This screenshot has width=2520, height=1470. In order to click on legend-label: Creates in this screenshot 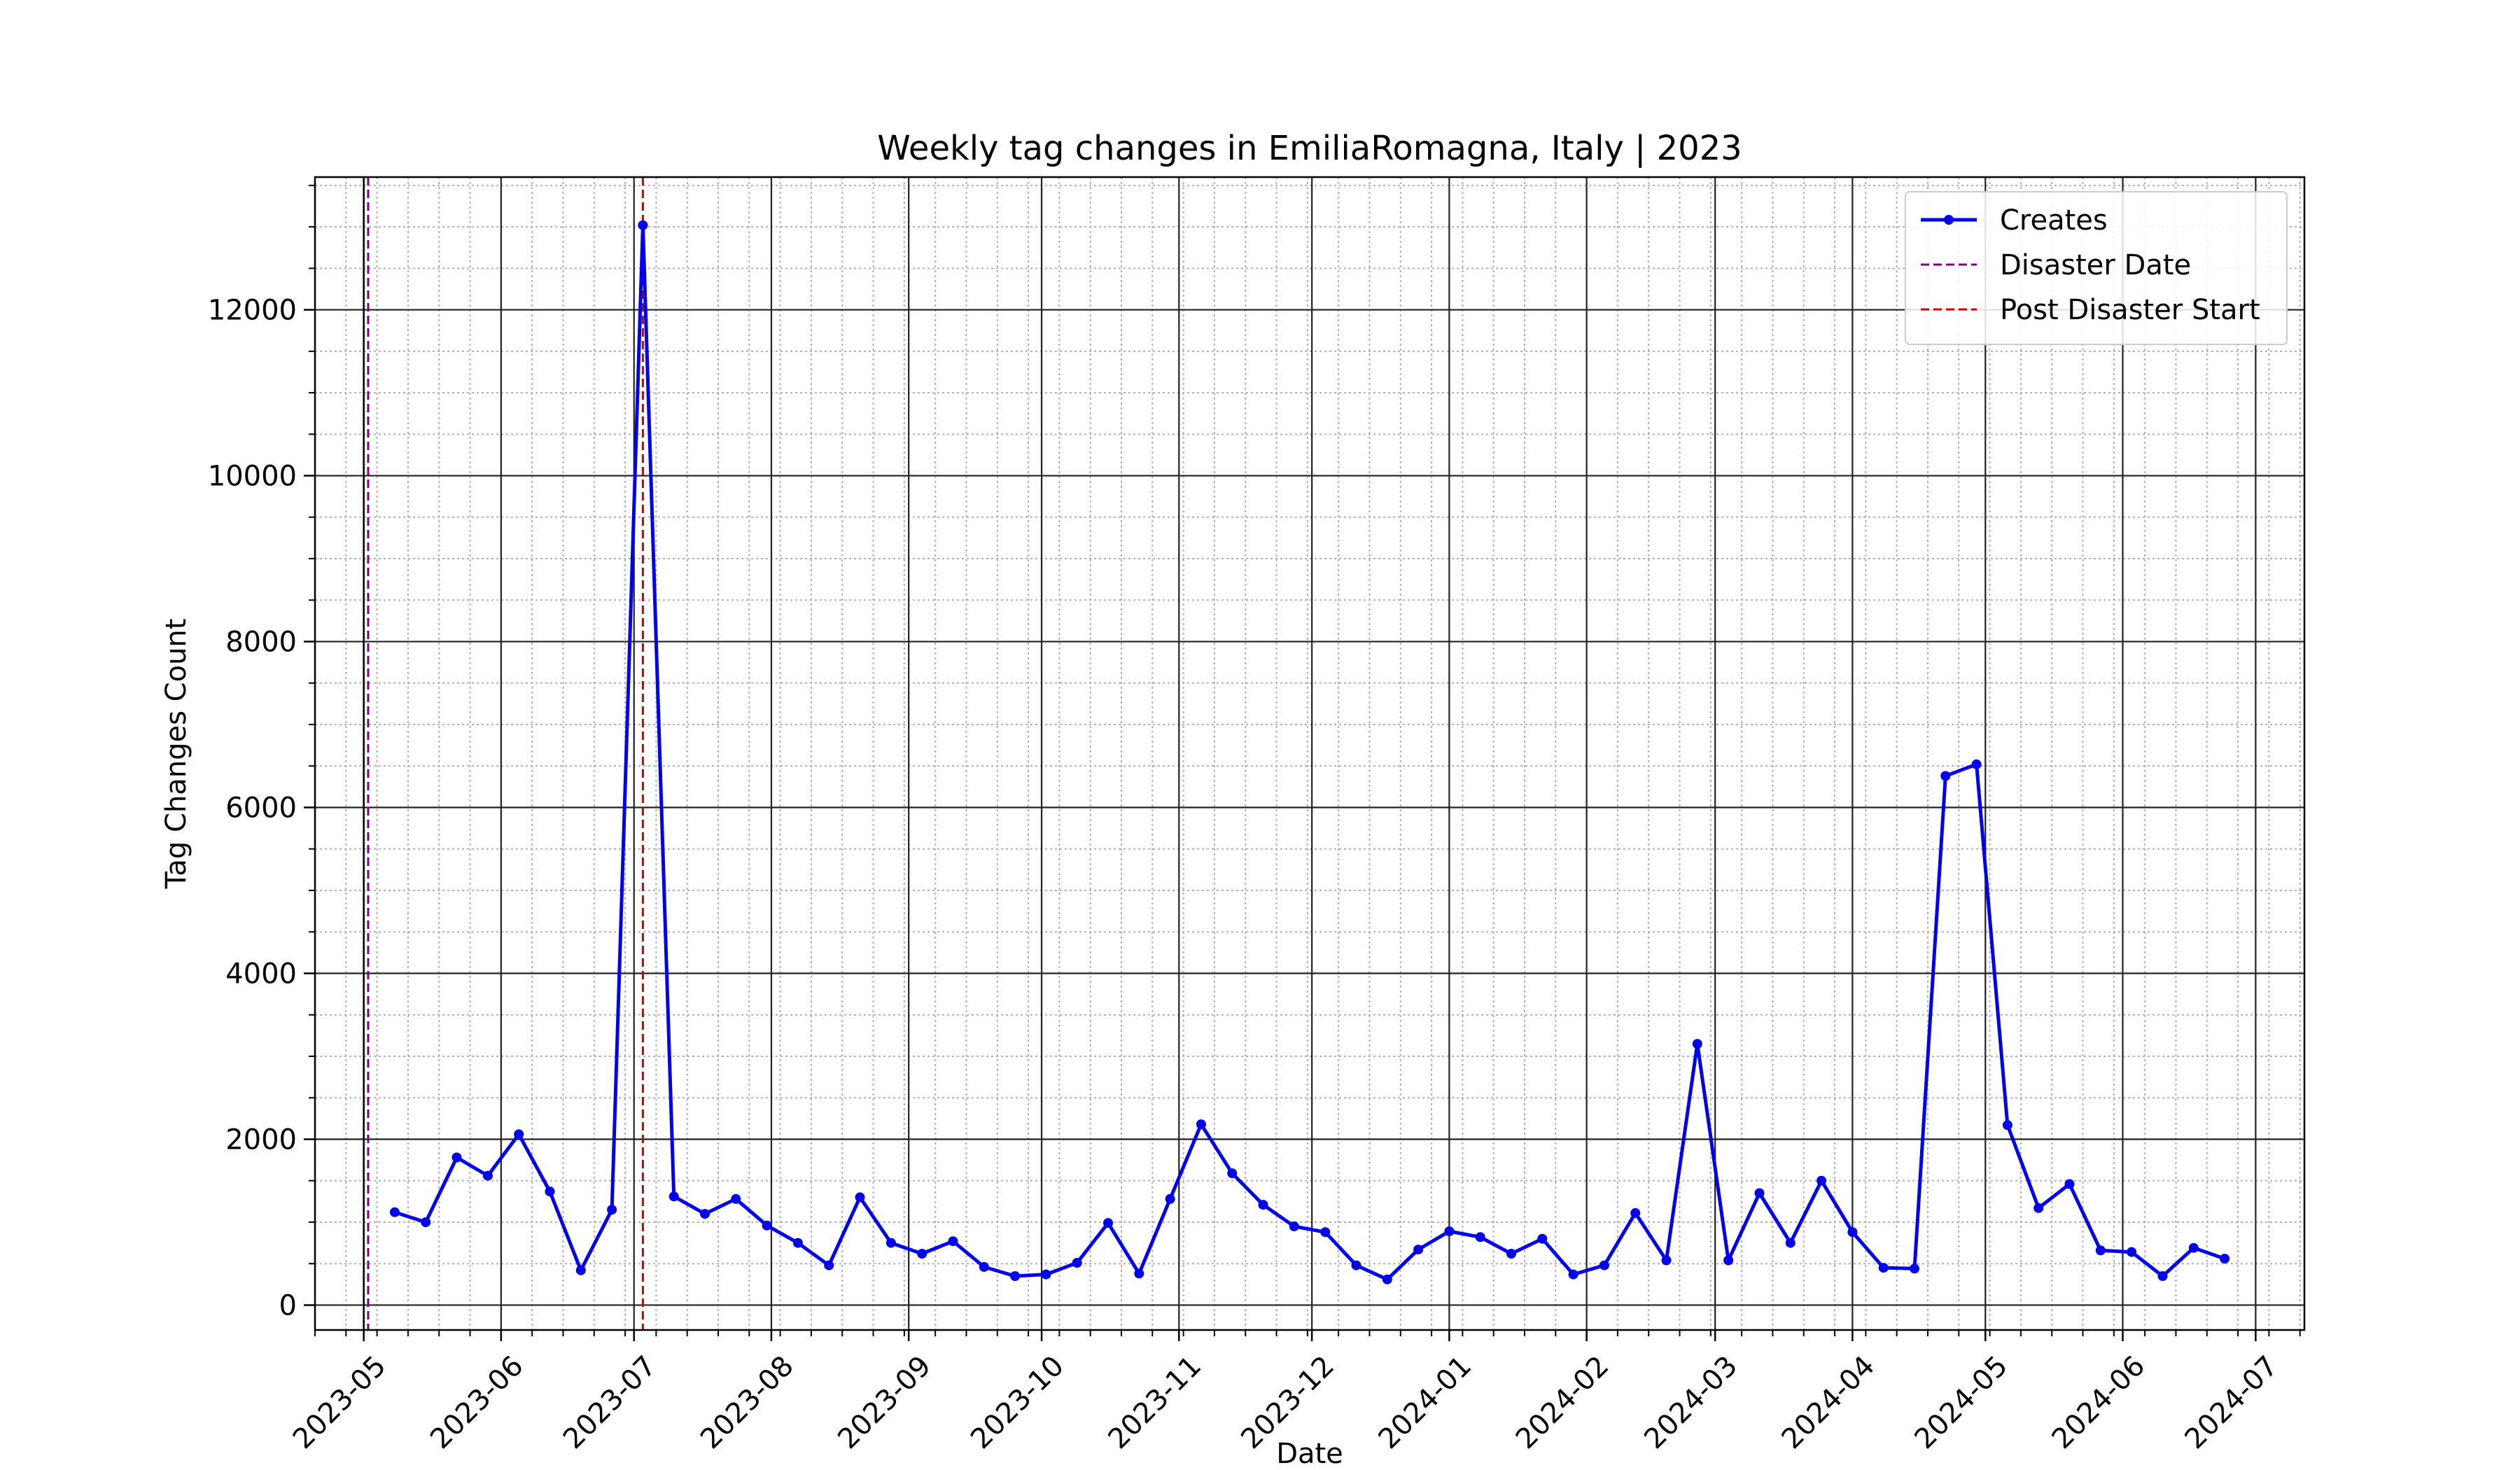, I will do `click(2054, 220)`.